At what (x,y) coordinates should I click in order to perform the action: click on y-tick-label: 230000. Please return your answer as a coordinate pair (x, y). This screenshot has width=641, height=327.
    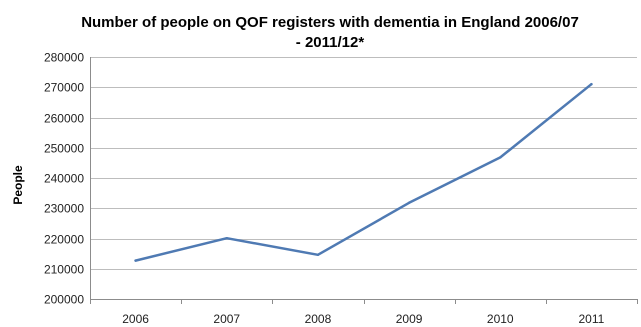
    Looking at the image, I should click on (64, 209).